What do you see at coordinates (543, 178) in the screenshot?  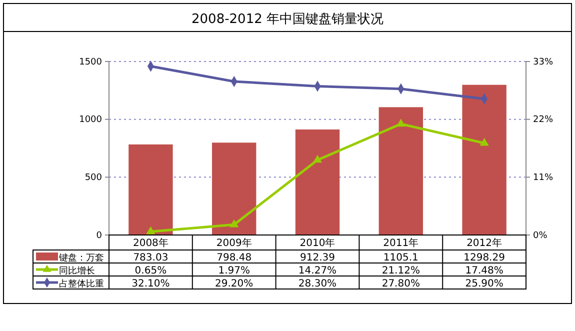 I see `y2-tick-label: 11%` at bounding box center [543, 178].